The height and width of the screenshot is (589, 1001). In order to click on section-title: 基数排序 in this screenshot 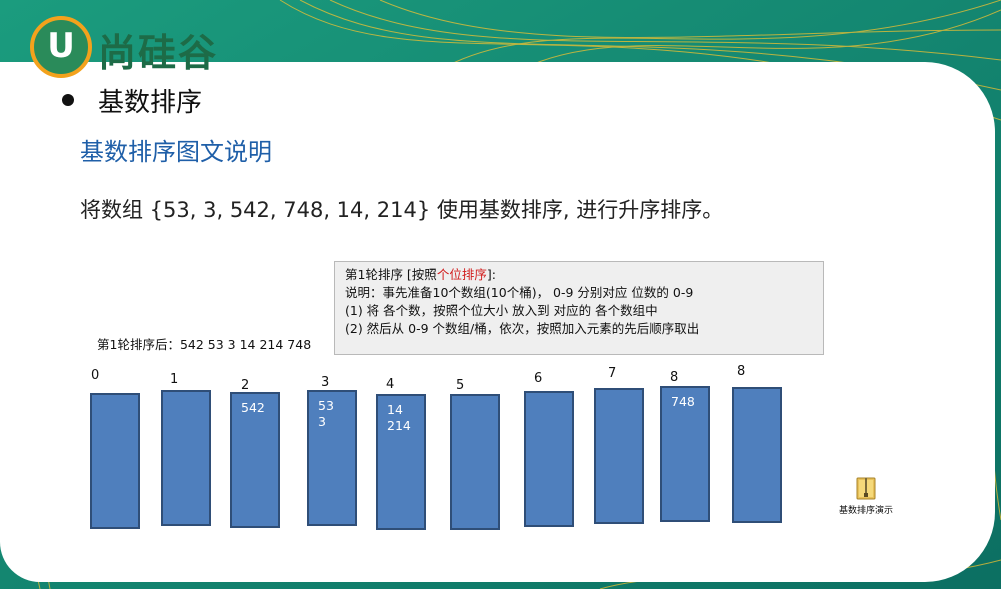, I will do `click(150, 102)`.